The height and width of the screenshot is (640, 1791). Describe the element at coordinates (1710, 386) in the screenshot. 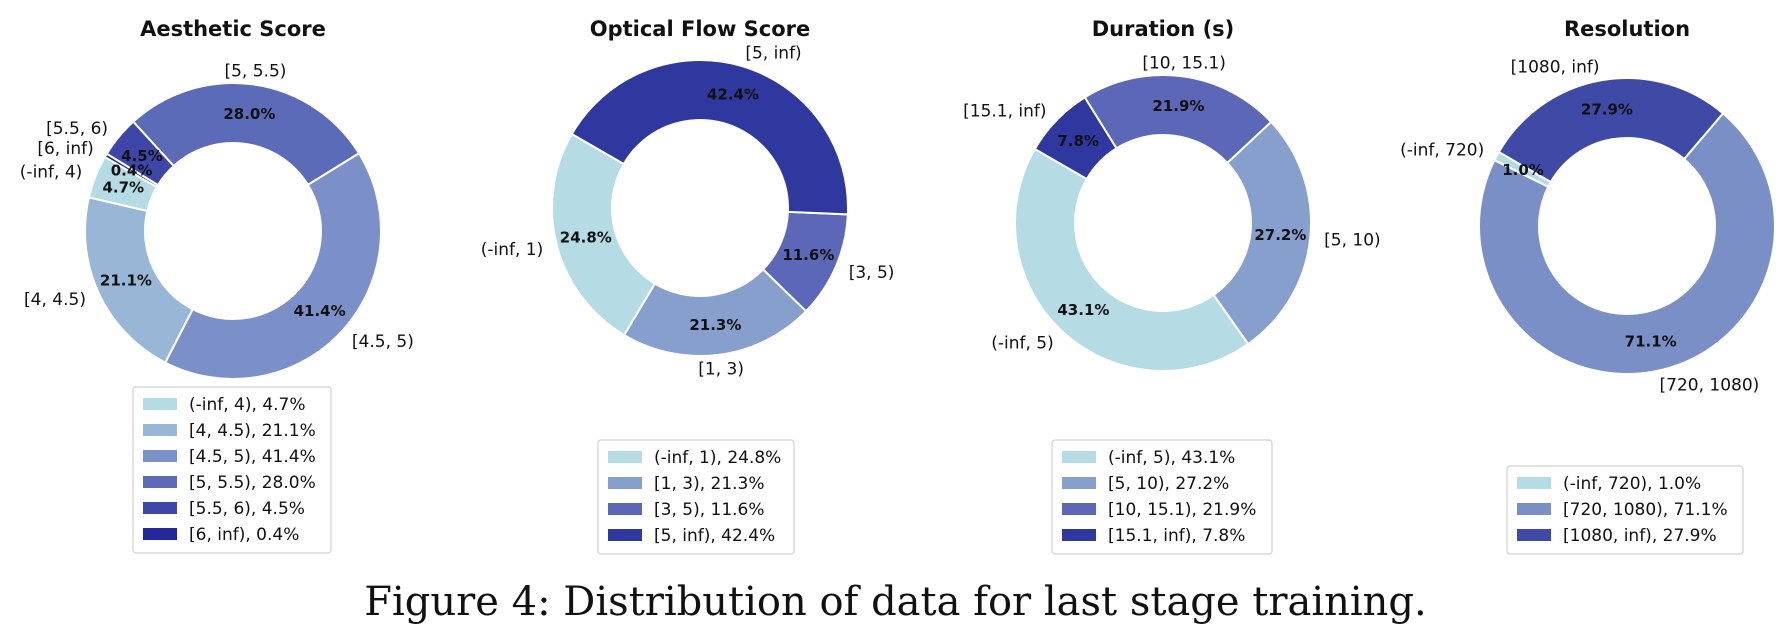

I see `slice-category-label: [720, 1080)` at that location.